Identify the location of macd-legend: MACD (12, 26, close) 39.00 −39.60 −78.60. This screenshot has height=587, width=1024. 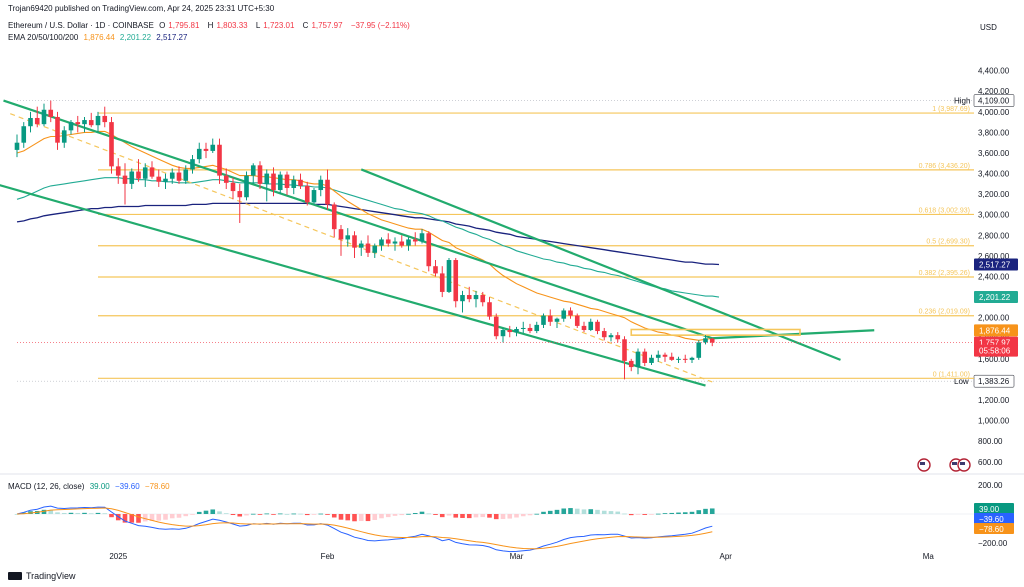
(90, 487).